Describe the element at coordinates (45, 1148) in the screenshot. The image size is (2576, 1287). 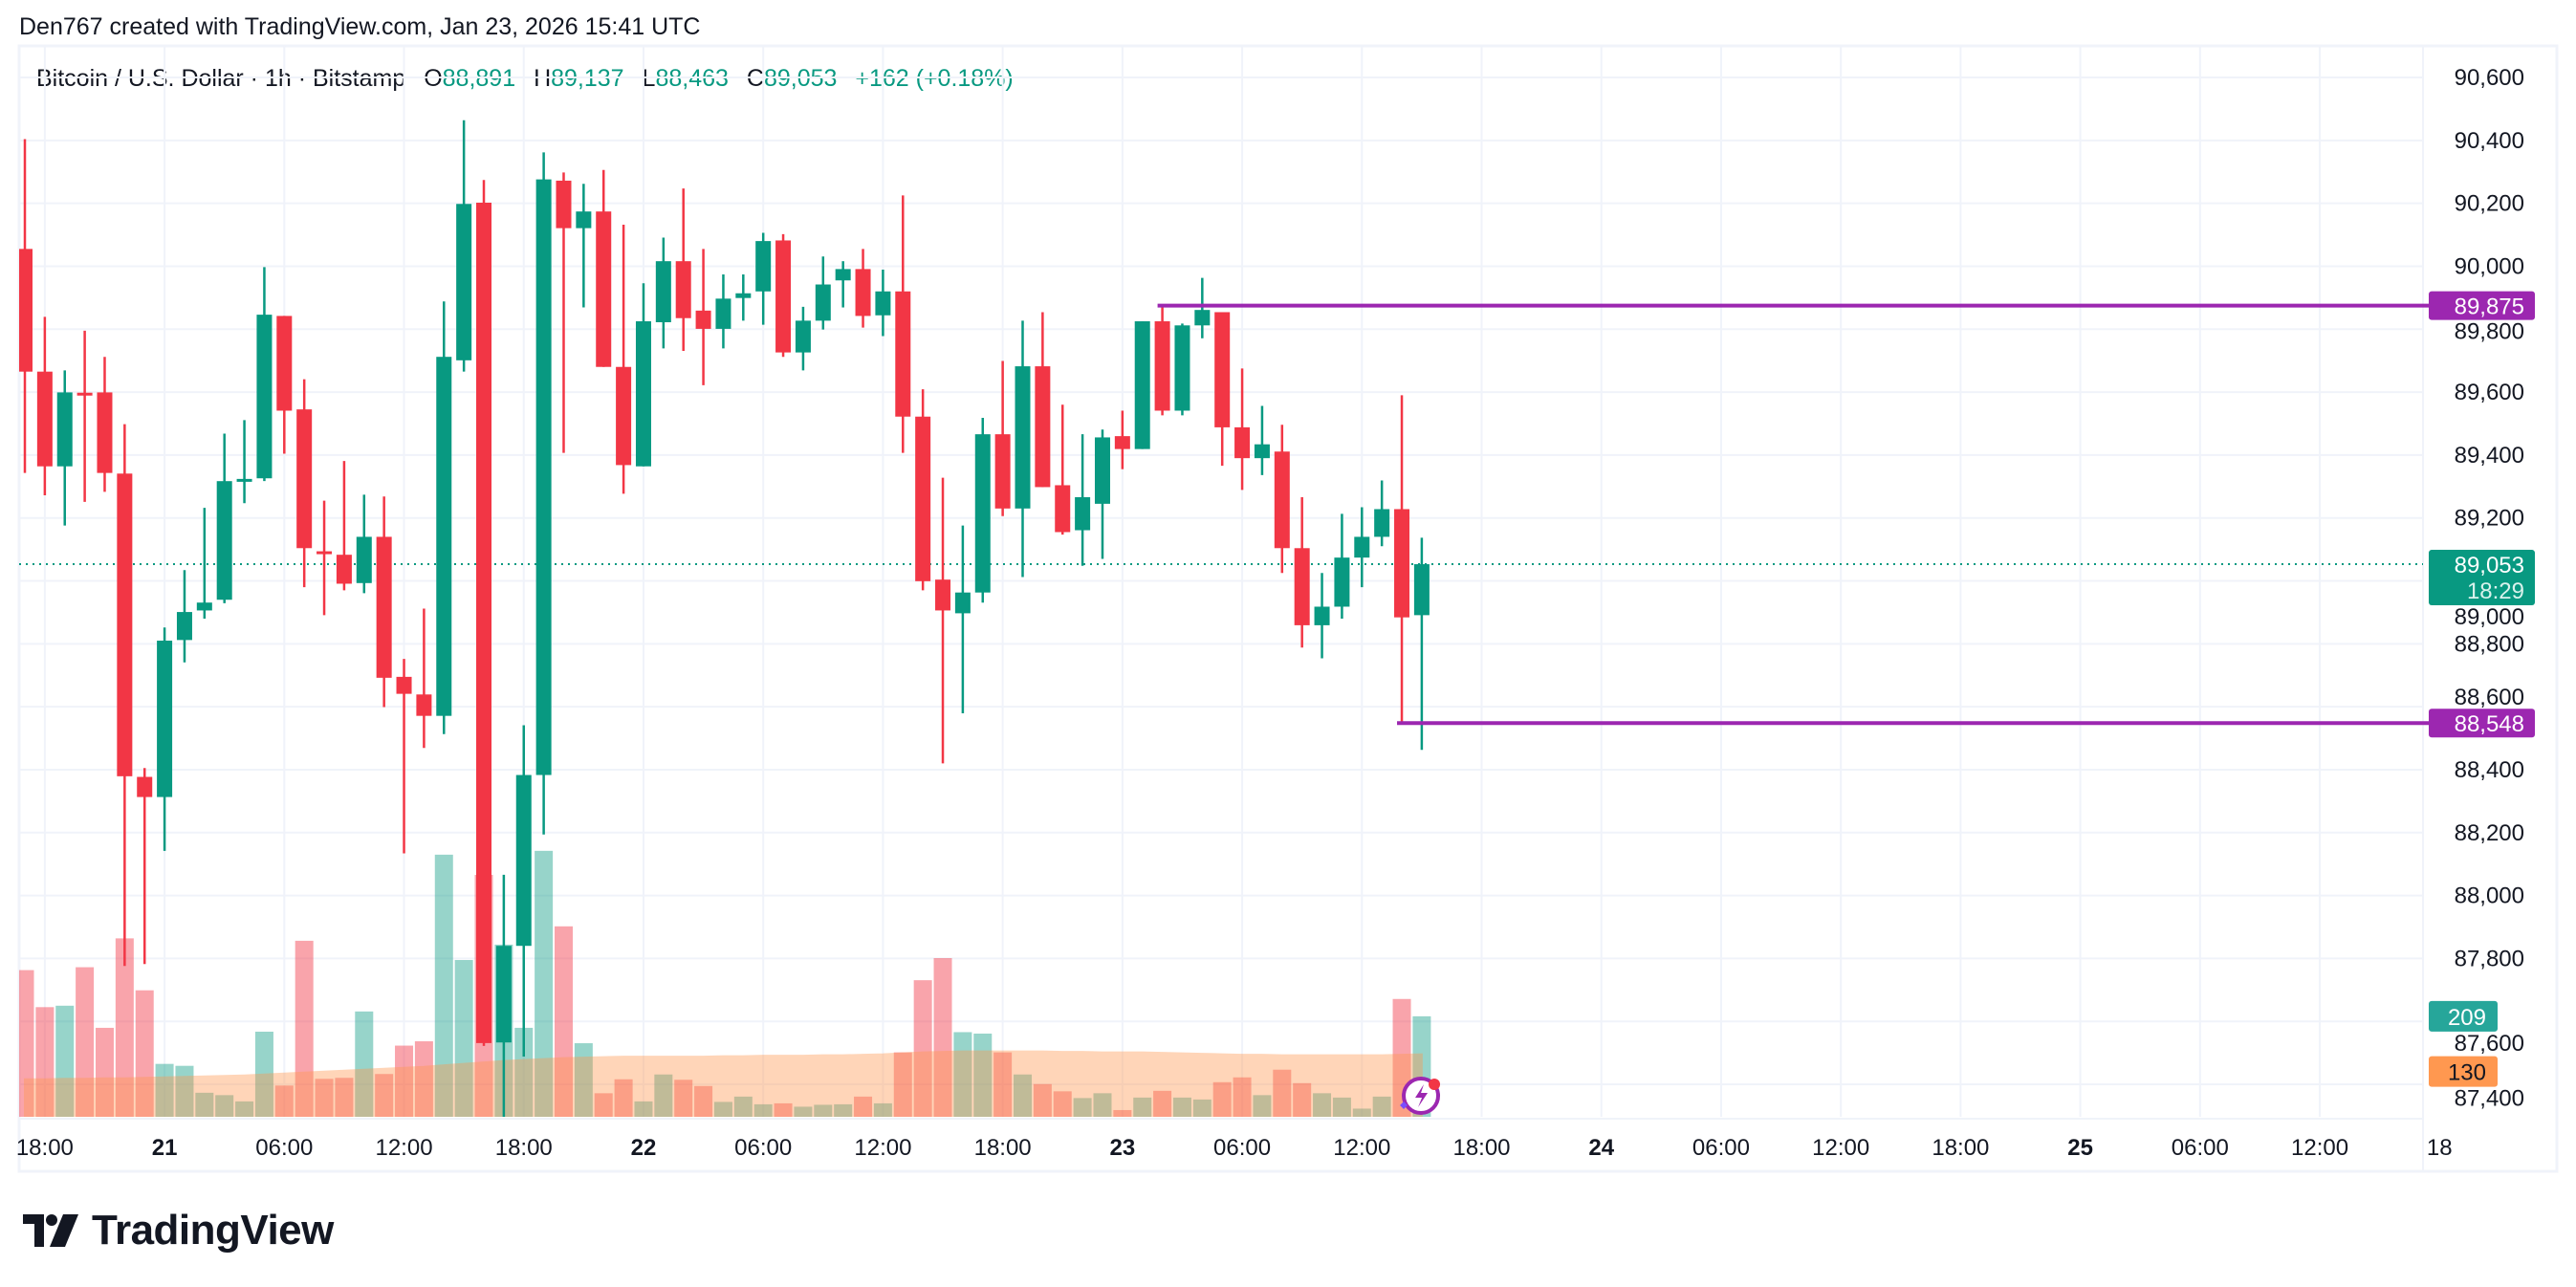
I see `time-tick-label: 18:00` at that location.